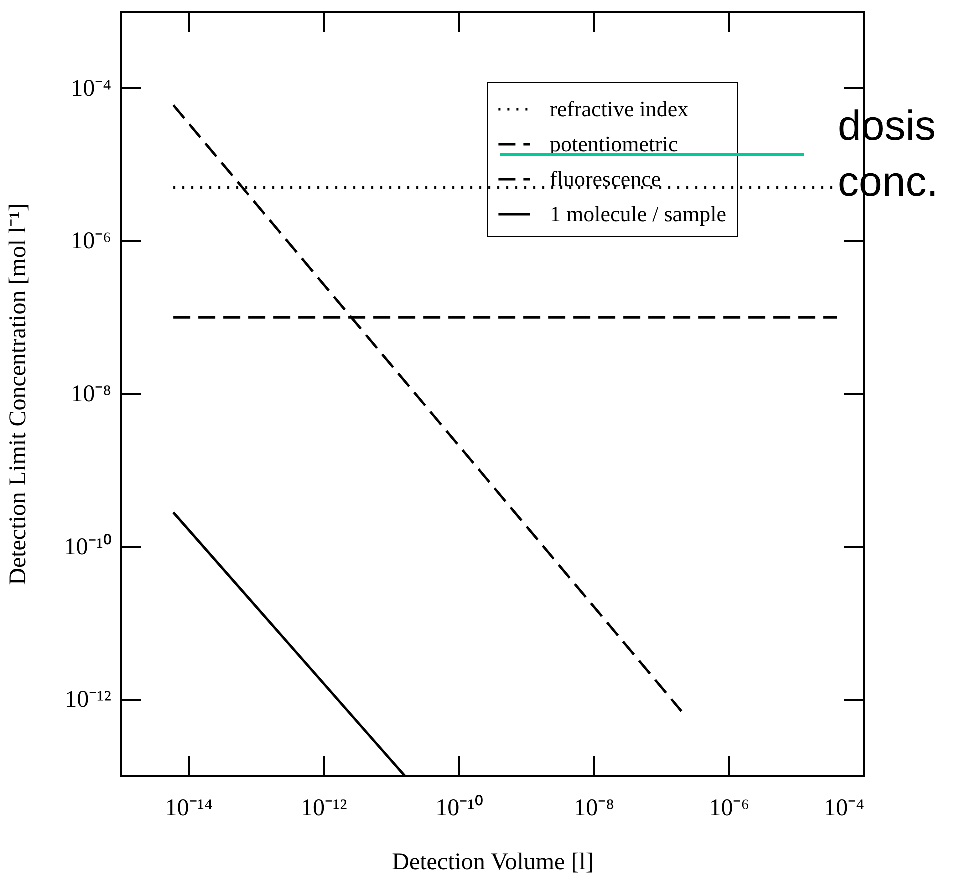  I want to click on legend-label: fluorescence, so click(606, 179).